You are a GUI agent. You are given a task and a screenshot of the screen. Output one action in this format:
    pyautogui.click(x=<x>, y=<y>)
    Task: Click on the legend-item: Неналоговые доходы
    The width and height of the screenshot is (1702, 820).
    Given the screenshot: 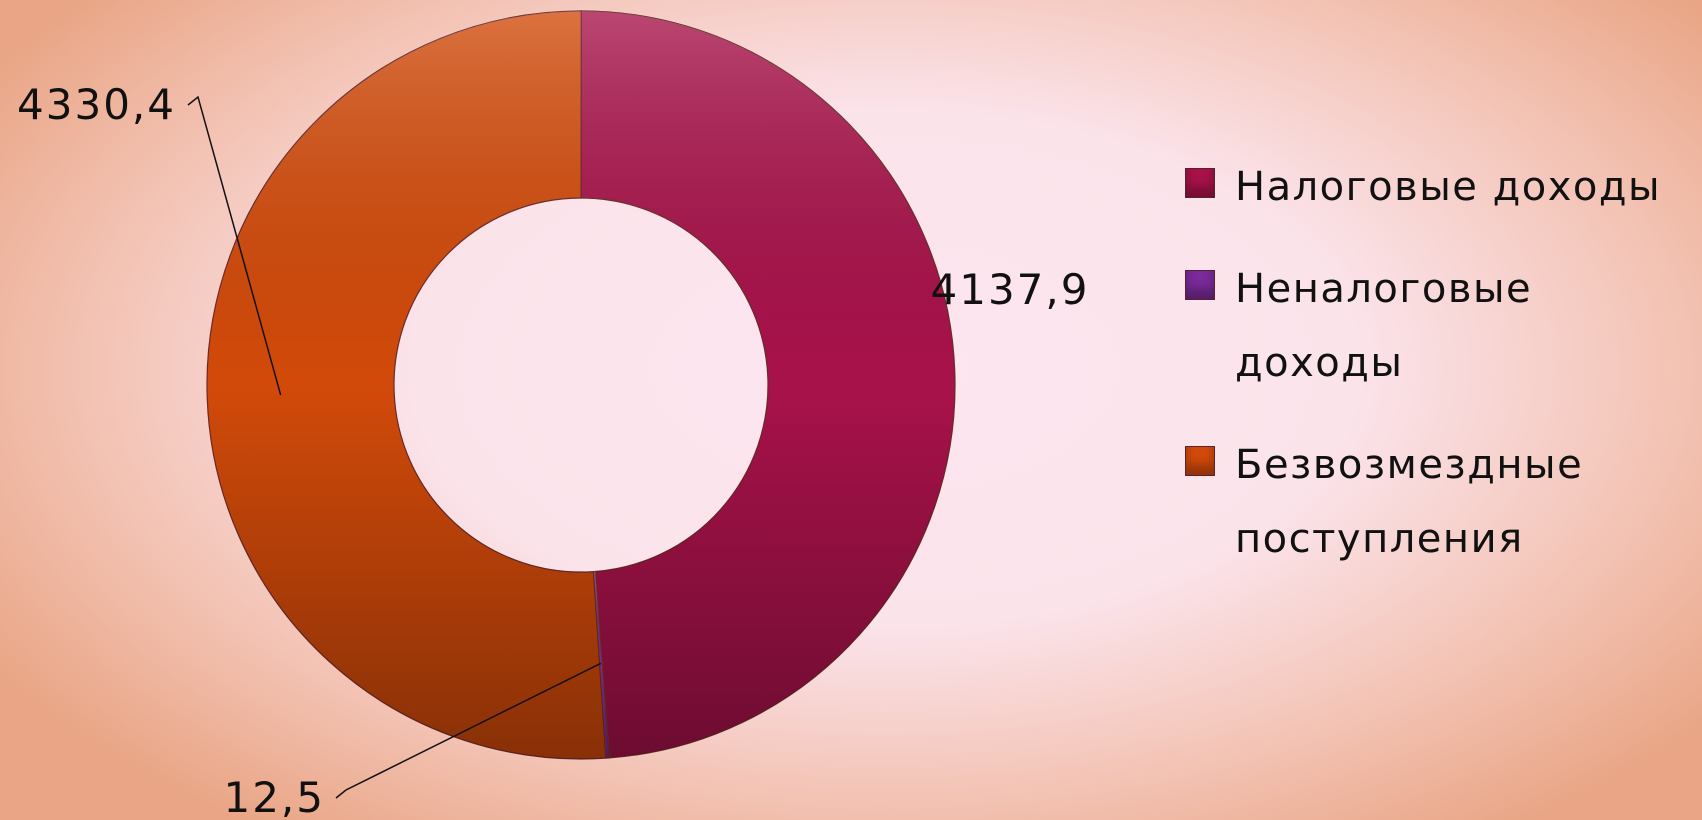 What is the action you would take?
    pyautogui.click(x=1435, y=326)
    